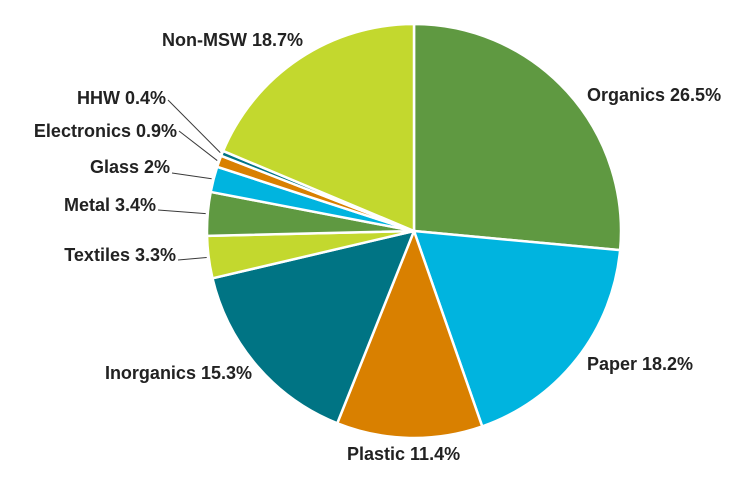 This screenshot has width=746, height=481. What do you see at coordinates (191, 176) in the screenshot?
I see `leader-line-glass` at bounding box center [191, 176].